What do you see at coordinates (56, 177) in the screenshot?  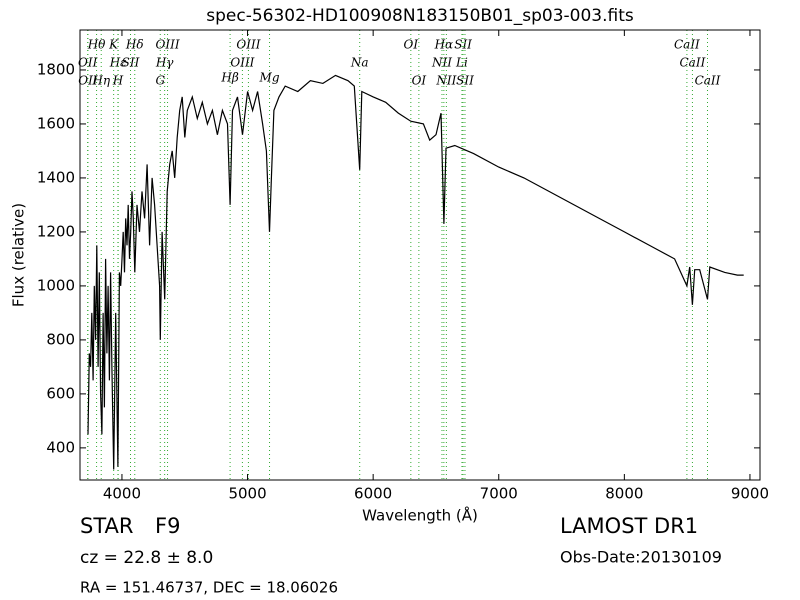 I see `y-tick-label: 1400` at bounding box center [56, 177].